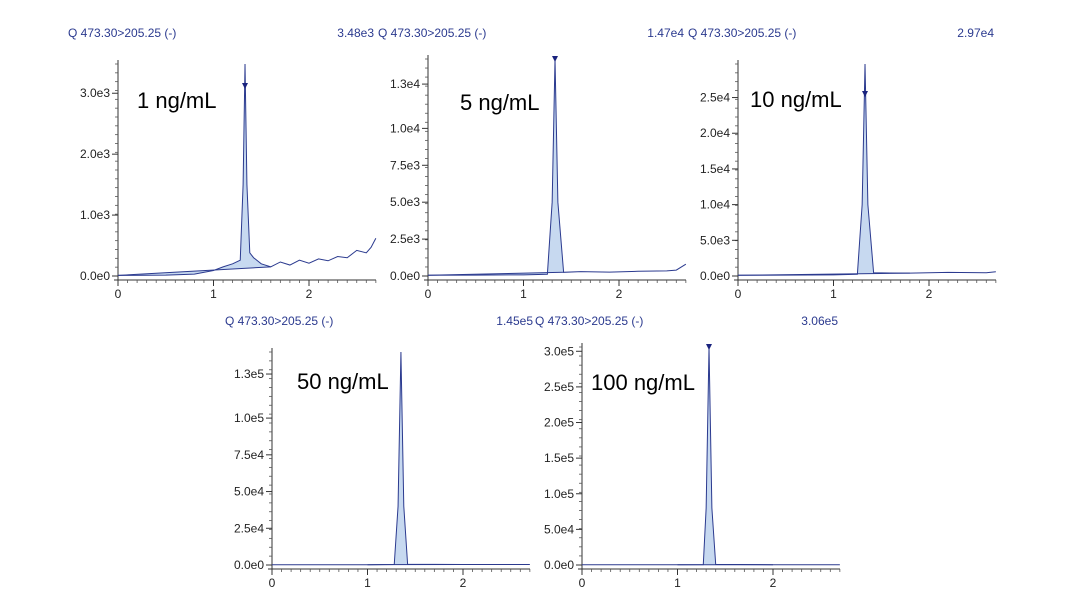 This screenshot has height=602, width=1080. I want to click on concentration-label: 1 ng/mL, so click(177, 100).